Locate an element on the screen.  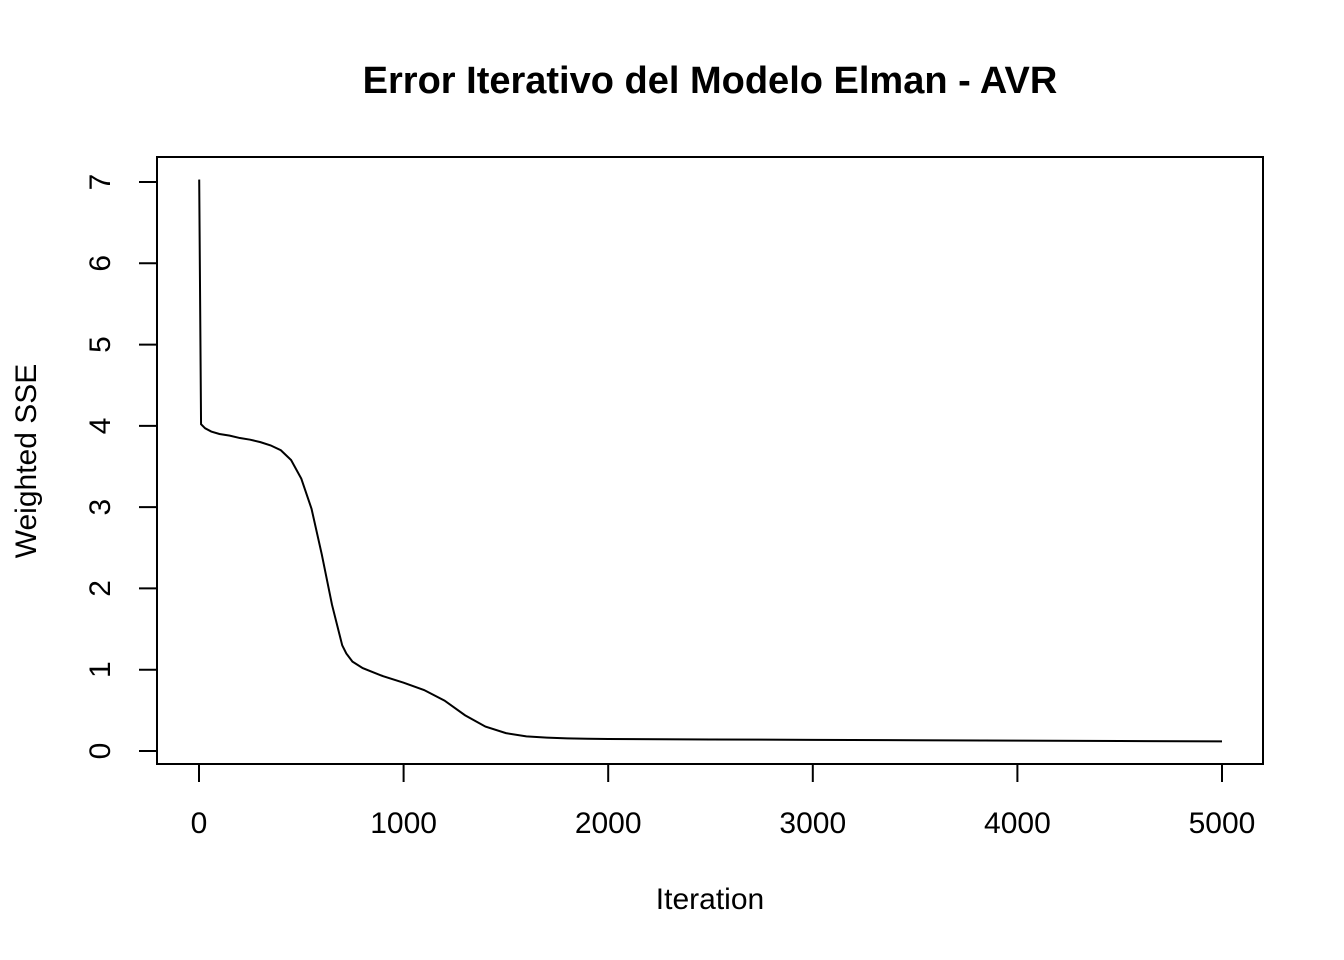
y-tick-label: 4 is located at coordinates (100, 426).